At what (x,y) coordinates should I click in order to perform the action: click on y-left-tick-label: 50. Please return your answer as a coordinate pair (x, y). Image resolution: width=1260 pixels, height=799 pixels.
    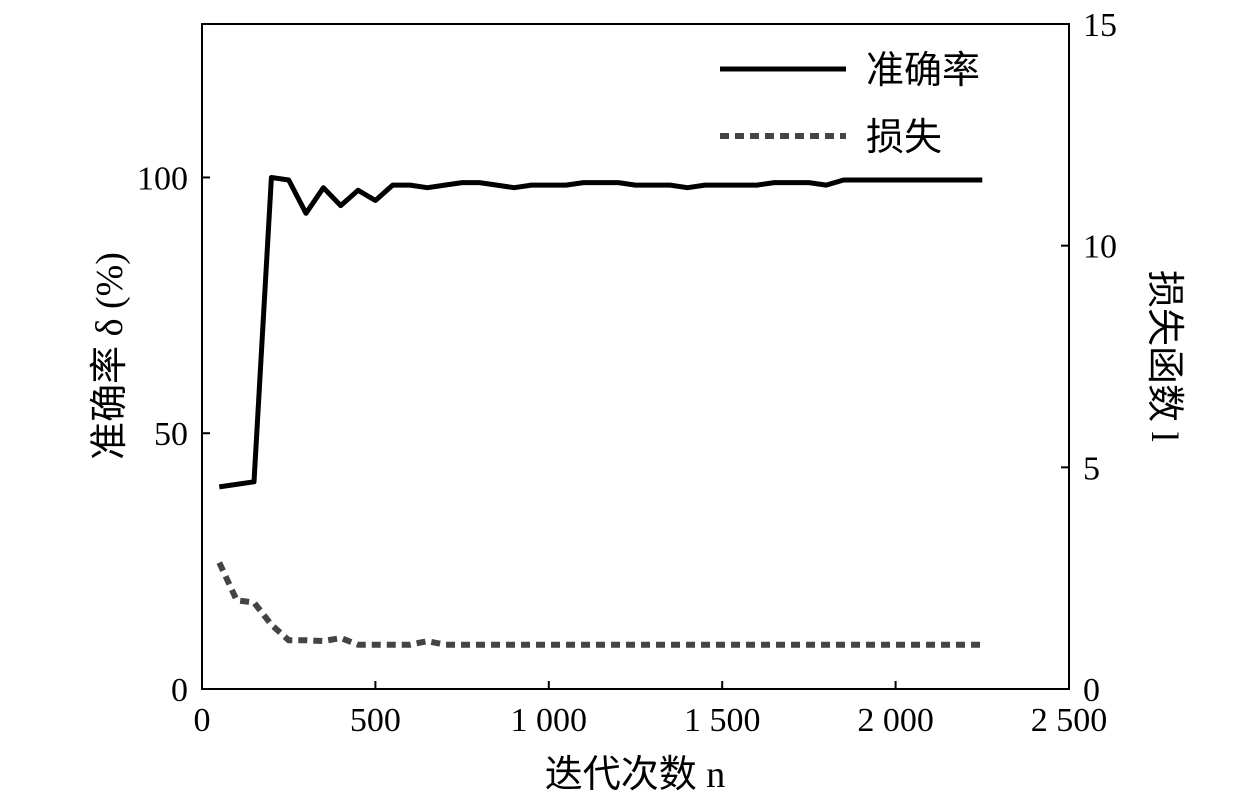
    Looking at the image, I should click on (171, 434).